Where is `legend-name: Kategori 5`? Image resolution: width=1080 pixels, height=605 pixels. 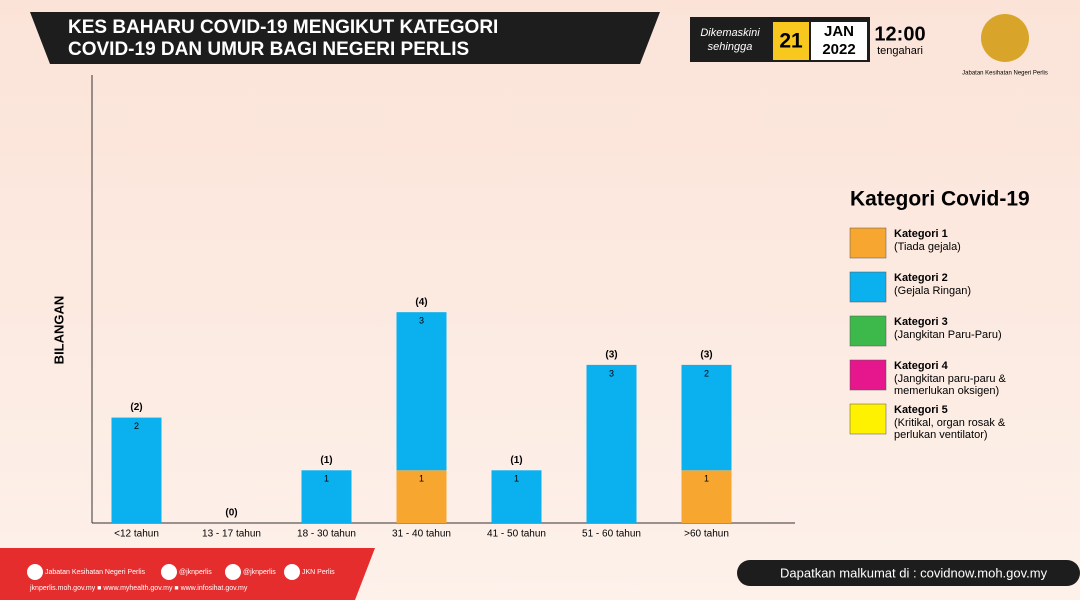 legend-name: Kategori 5 is located at coordinates (921, 410).